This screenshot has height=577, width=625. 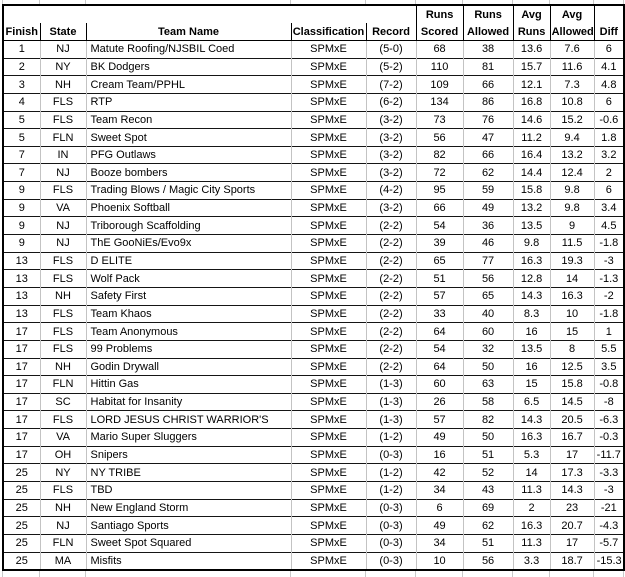 I want to click on cell-runs-scored: 57, so click(x=439, y=419).